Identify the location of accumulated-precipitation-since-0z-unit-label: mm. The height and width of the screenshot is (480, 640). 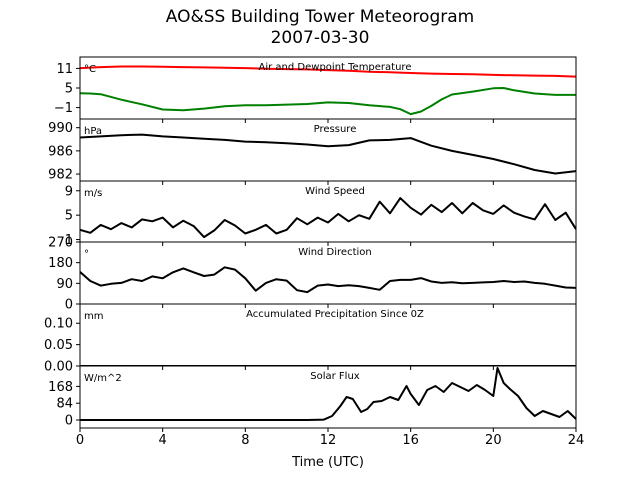
(93, 316).